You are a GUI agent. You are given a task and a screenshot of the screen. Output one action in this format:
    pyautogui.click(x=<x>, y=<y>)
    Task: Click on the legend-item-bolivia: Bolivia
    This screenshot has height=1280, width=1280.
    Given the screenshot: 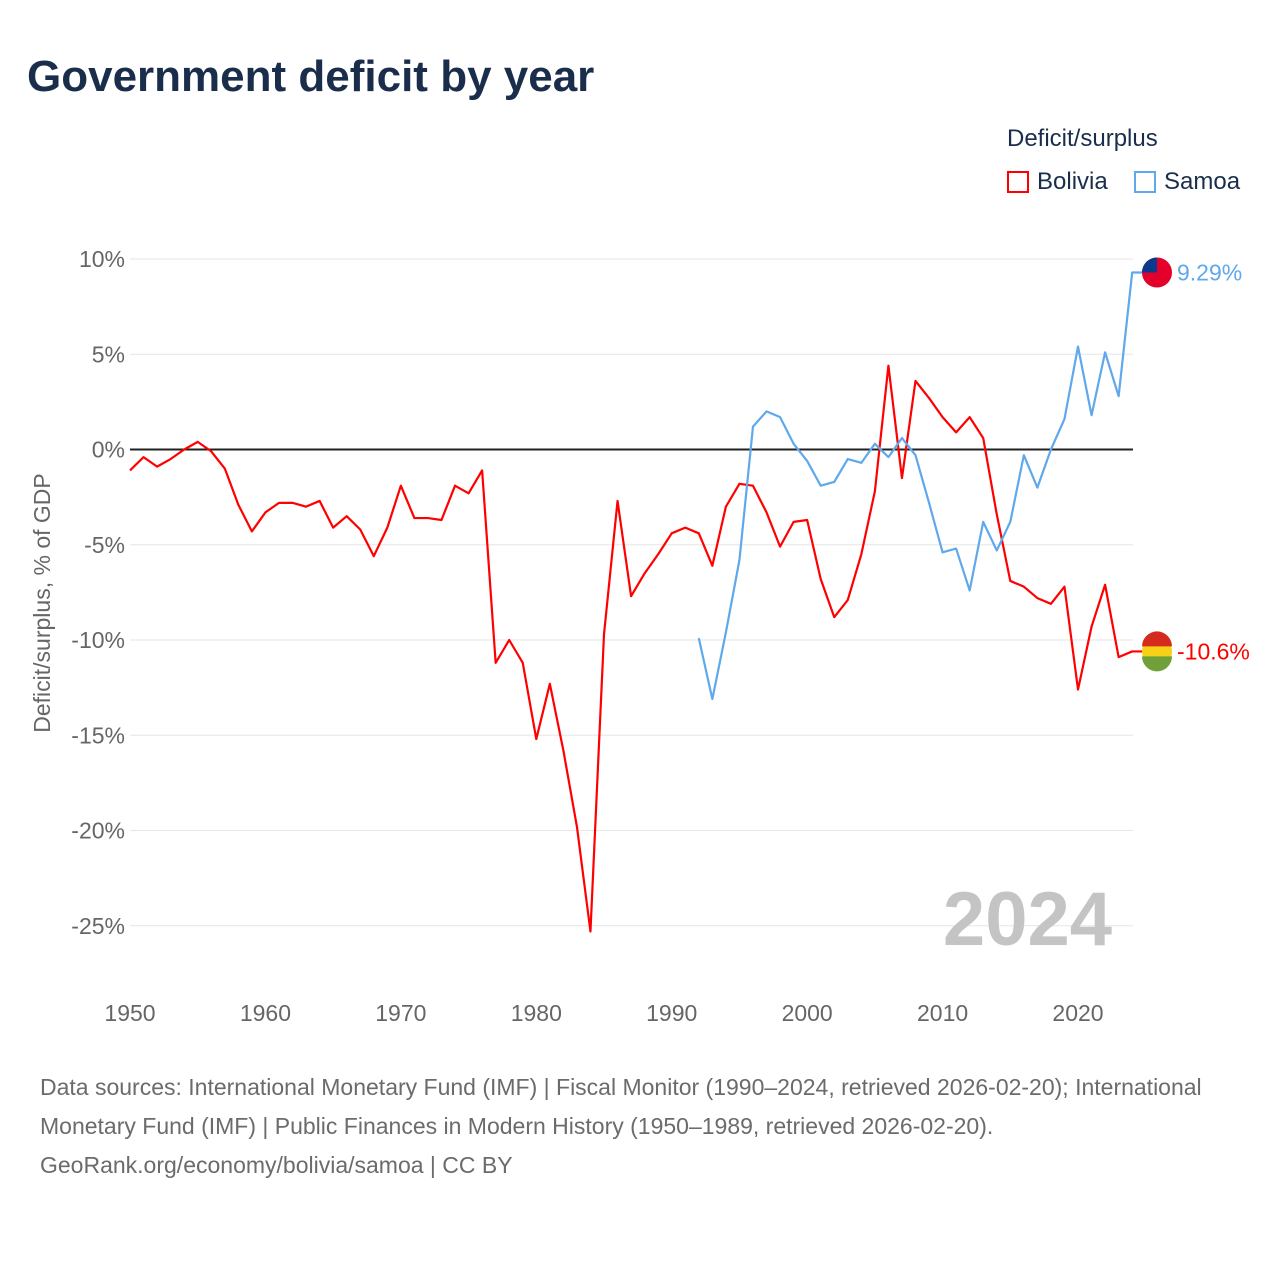 What is the action you would take?
    pyautogui.click(x=1057, y=182)
    